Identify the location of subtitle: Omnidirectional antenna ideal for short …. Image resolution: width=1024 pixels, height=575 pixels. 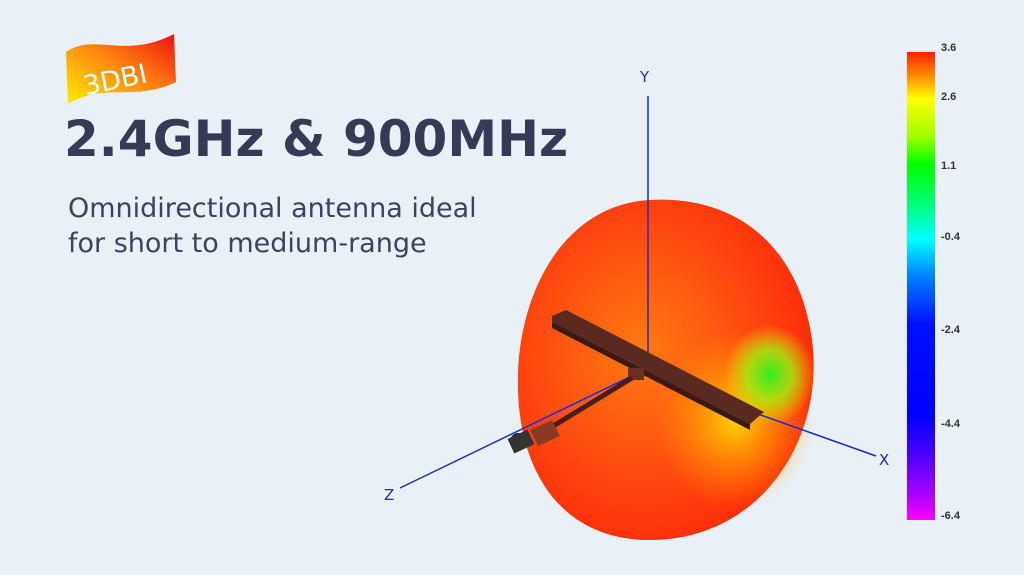
(272, 226).